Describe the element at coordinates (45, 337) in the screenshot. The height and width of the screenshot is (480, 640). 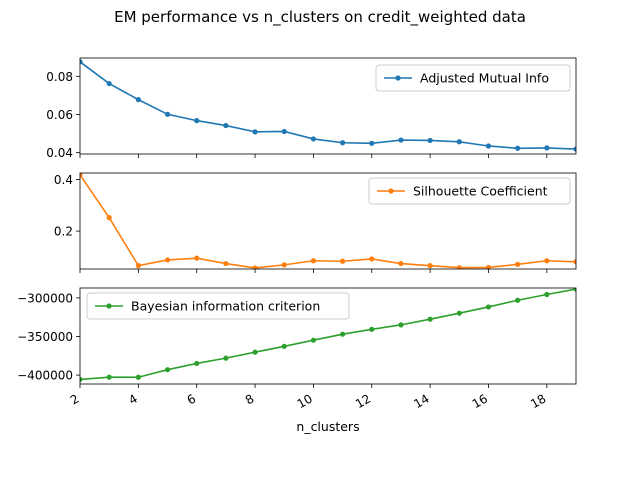
I see `y-tick-label: −350000` at that location.